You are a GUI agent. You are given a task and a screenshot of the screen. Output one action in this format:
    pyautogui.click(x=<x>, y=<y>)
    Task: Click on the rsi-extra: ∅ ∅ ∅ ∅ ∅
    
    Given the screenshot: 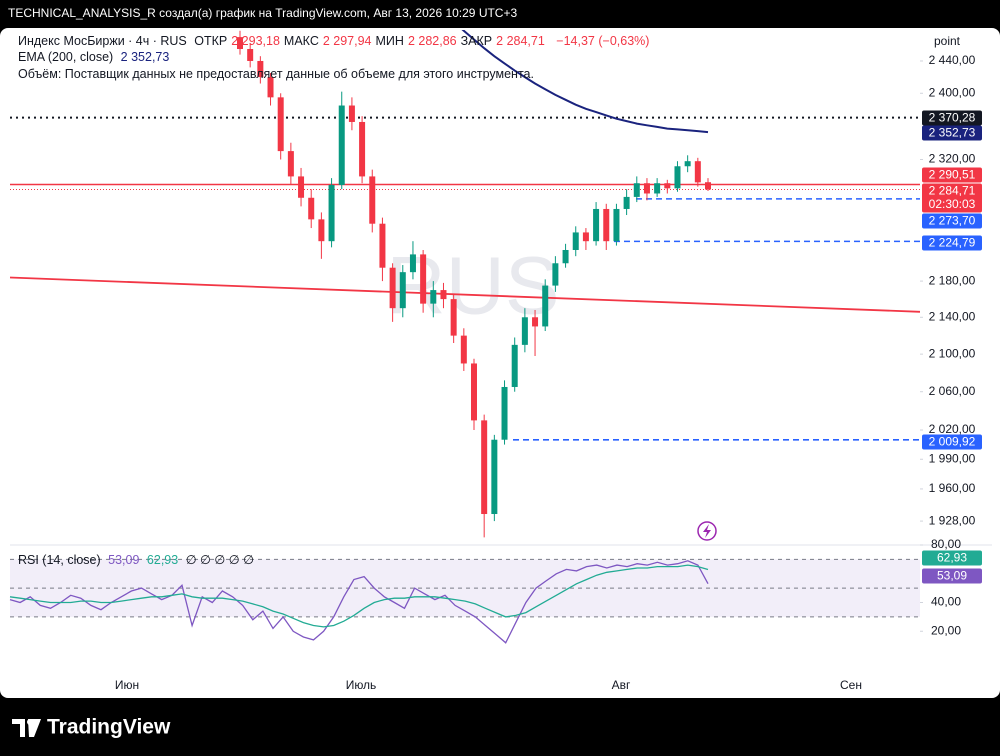 What is the action you would take?
    pyautogui.click(x=220, y=560)
    